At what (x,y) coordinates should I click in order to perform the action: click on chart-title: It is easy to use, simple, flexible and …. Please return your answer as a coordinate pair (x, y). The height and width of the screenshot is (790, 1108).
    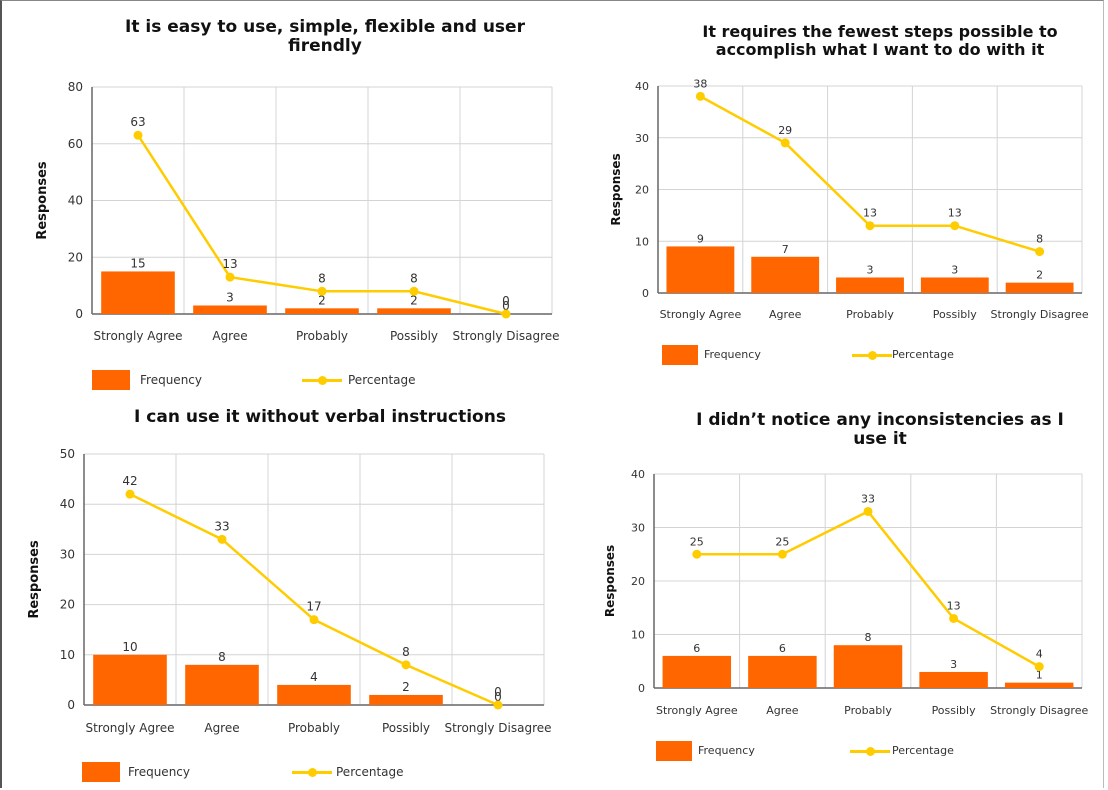
    Looking at the image, I should click on (325, 36).